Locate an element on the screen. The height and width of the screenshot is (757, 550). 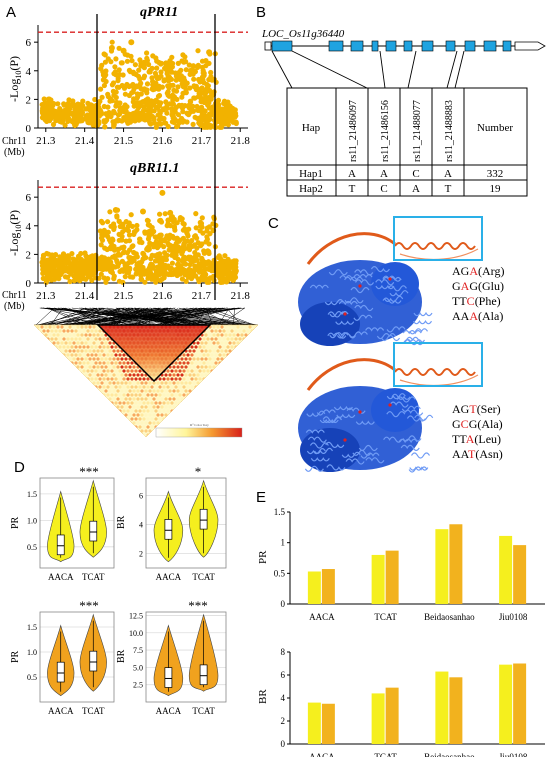
box is located at coordinates (60, 672).